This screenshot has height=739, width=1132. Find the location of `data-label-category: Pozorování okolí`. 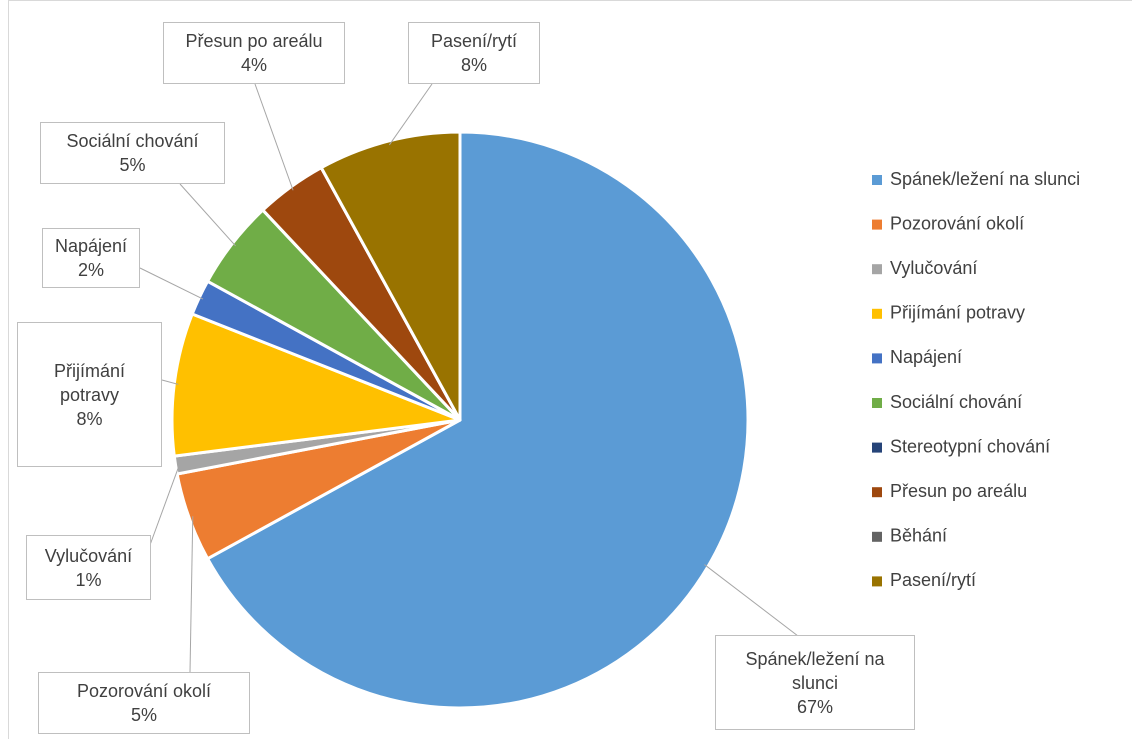

data-label-category: Pozorování okolí is located at coordinates (144, 691).